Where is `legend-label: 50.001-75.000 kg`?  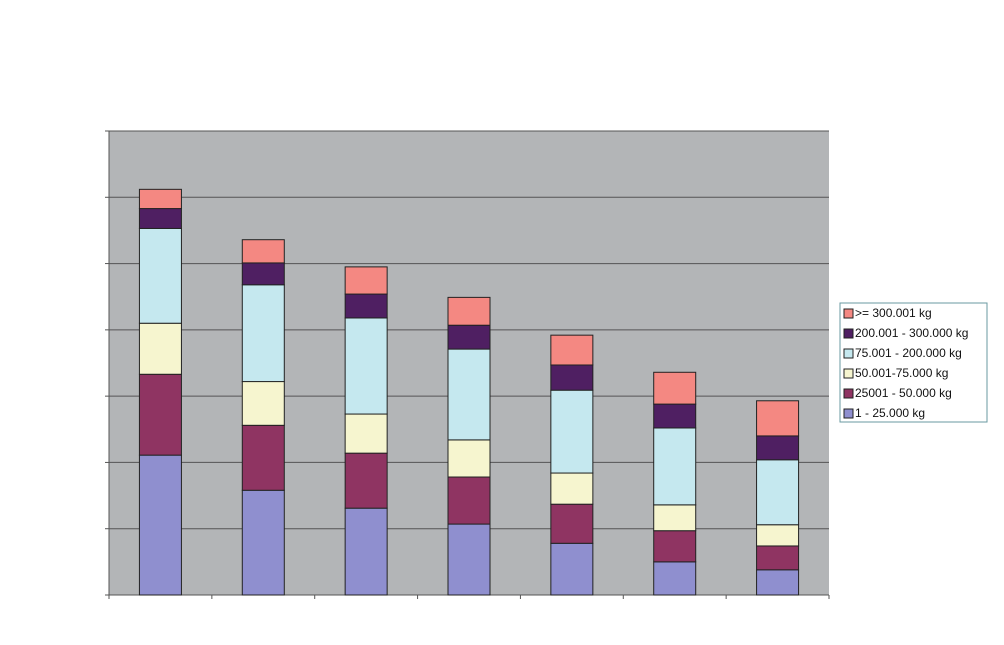
legend-label: 50.001-75.000 kg is located at coordinates (901, 373).